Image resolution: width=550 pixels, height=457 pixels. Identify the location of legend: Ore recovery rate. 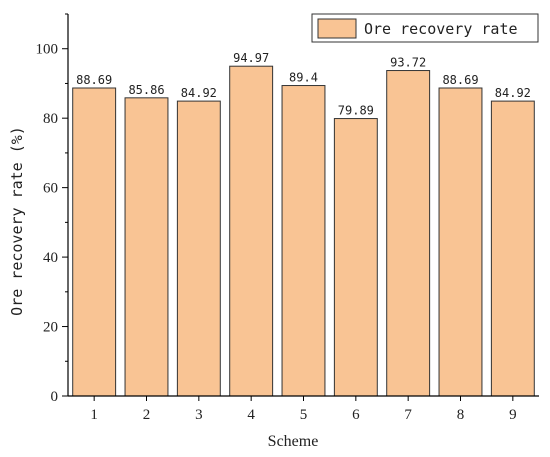
(425, 28).